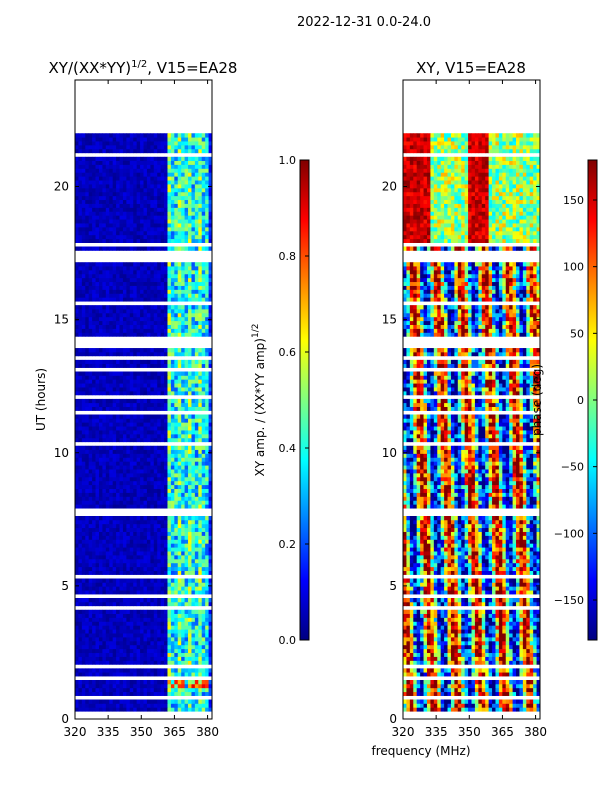 This screenshot has height=800, width=600. I want to click on amplitude-title-main: XY/(XX*YY), so click(90, 68).